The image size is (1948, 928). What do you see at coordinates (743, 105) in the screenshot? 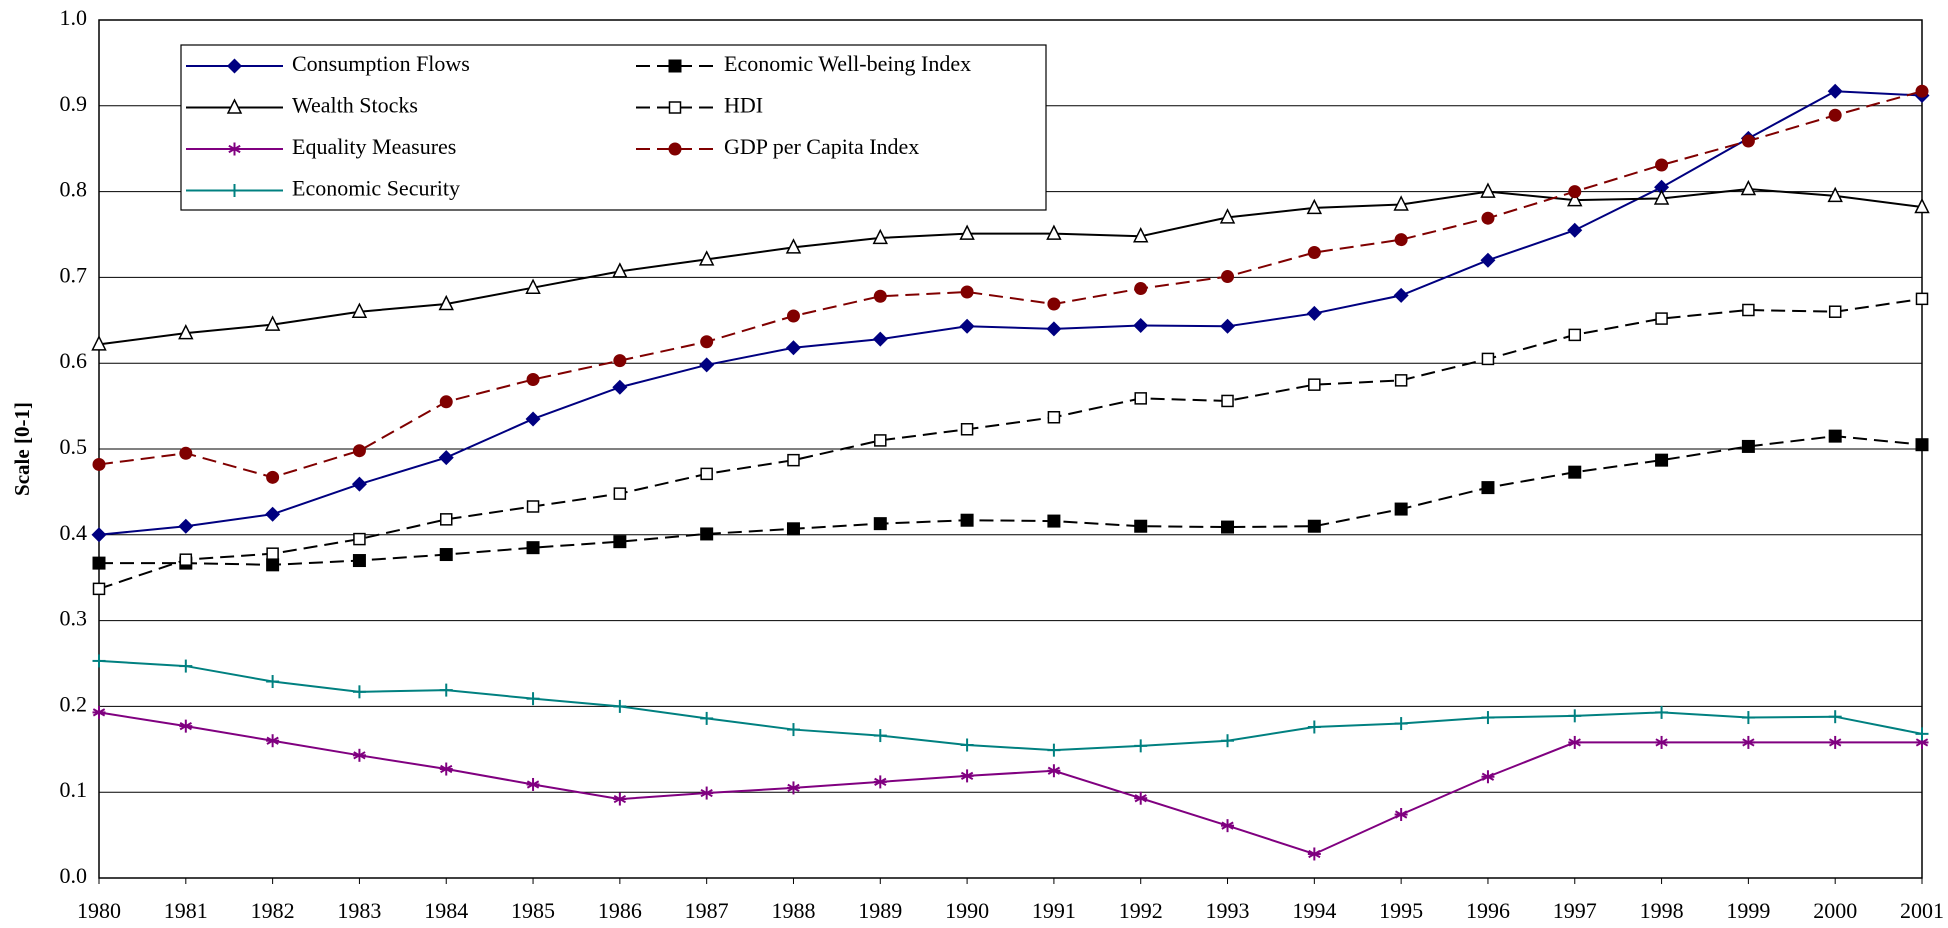
I see `legend-label: HDI` at bounding box center [743, 105].